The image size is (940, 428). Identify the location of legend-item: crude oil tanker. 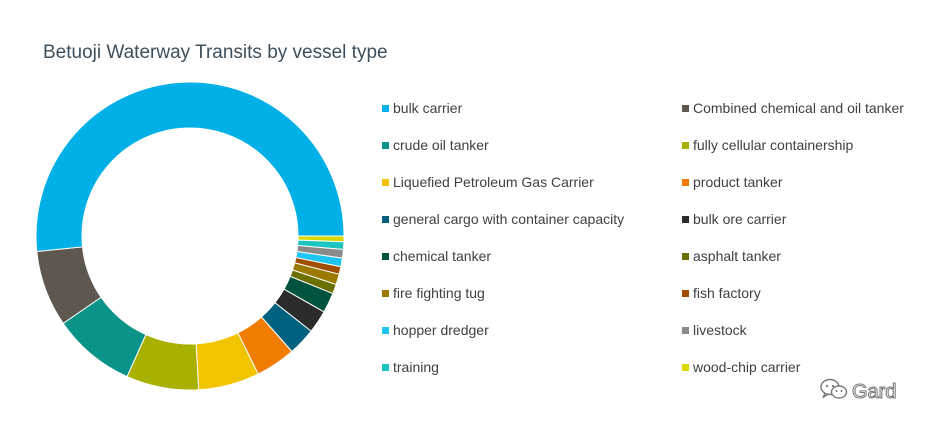
(435, 145).